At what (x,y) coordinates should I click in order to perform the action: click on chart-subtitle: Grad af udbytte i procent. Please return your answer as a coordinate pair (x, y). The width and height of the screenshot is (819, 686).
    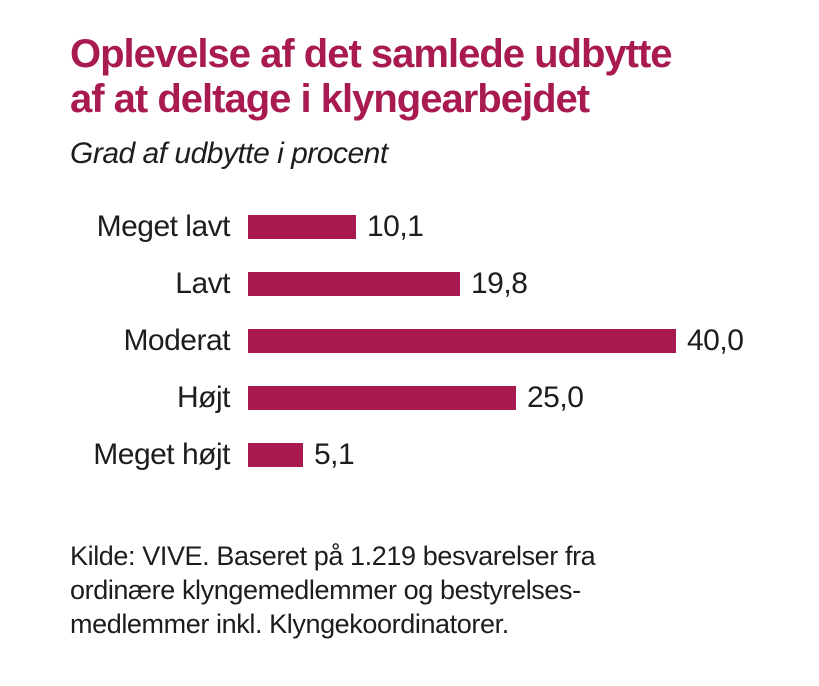
    Looking at the image, I should click on (229, 153).